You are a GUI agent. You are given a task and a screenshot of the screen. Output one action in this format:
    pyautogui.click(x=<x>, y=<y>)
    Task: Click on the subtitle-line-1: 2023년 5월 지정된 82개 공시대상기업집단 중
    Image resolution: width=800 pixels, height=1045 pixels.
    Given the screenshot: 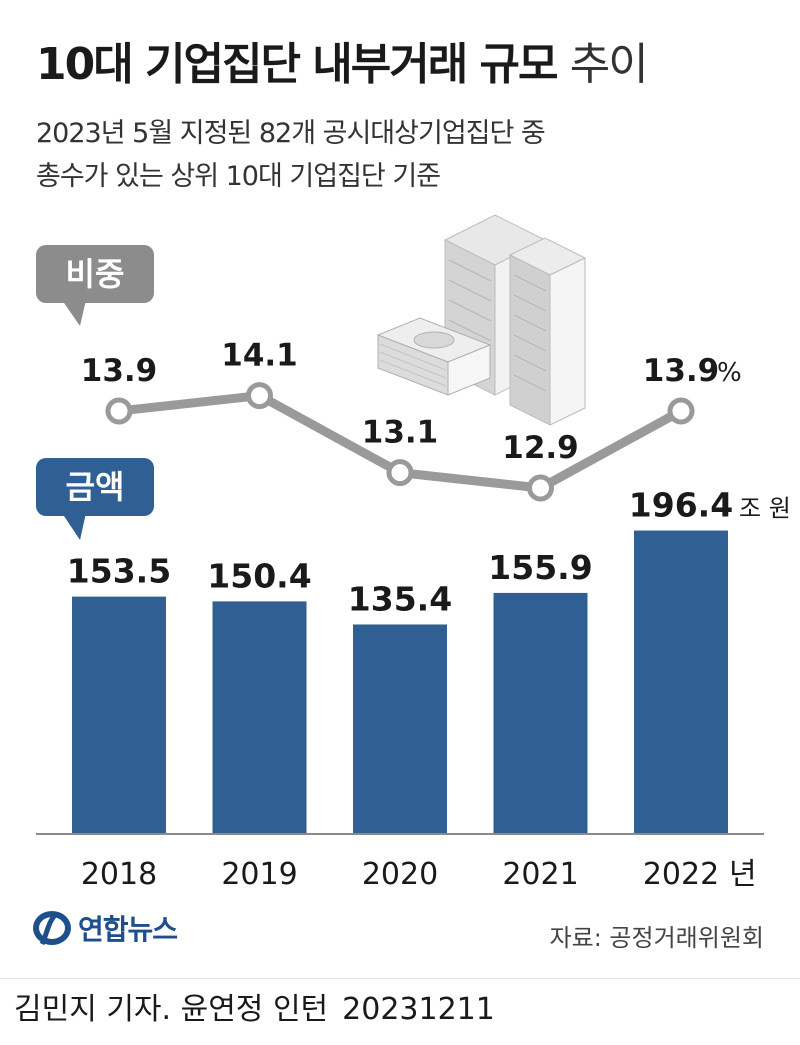 What is the action you would take?
    pyautogui.click(x=291, y=133)
    